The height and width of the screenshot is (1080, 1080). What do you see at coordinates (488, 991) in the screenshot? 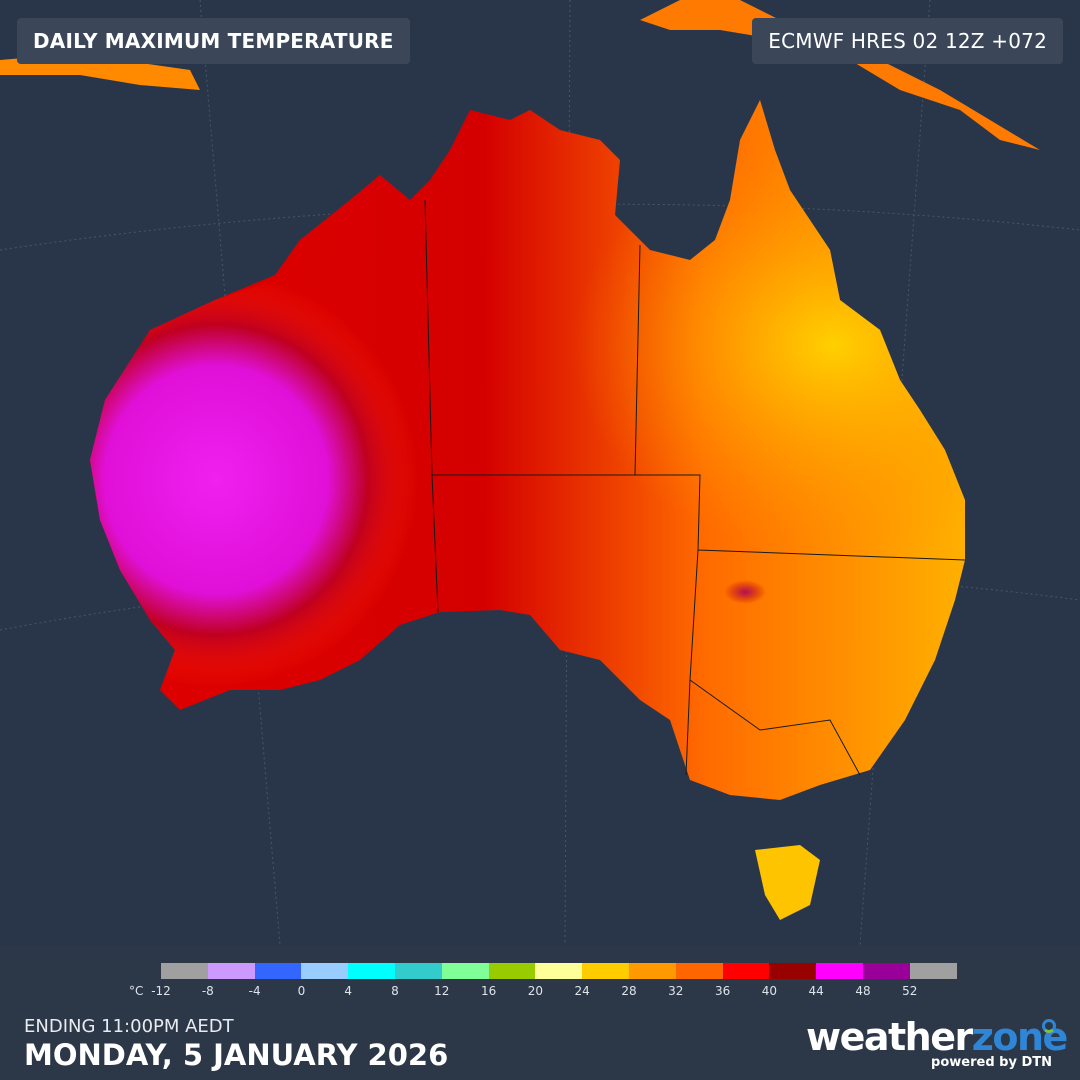
I see `legend-tick: 16` at bounding box center [488, 991].